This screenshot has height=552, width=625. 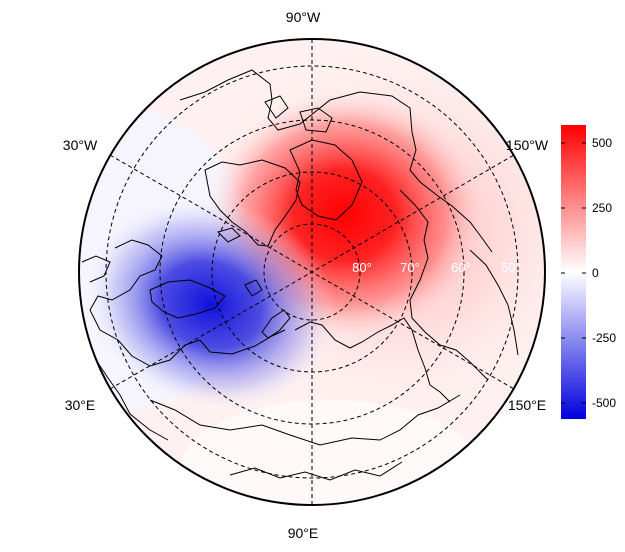 I want to click on latitude-label-70: 70°, so click(x=410, y=267).